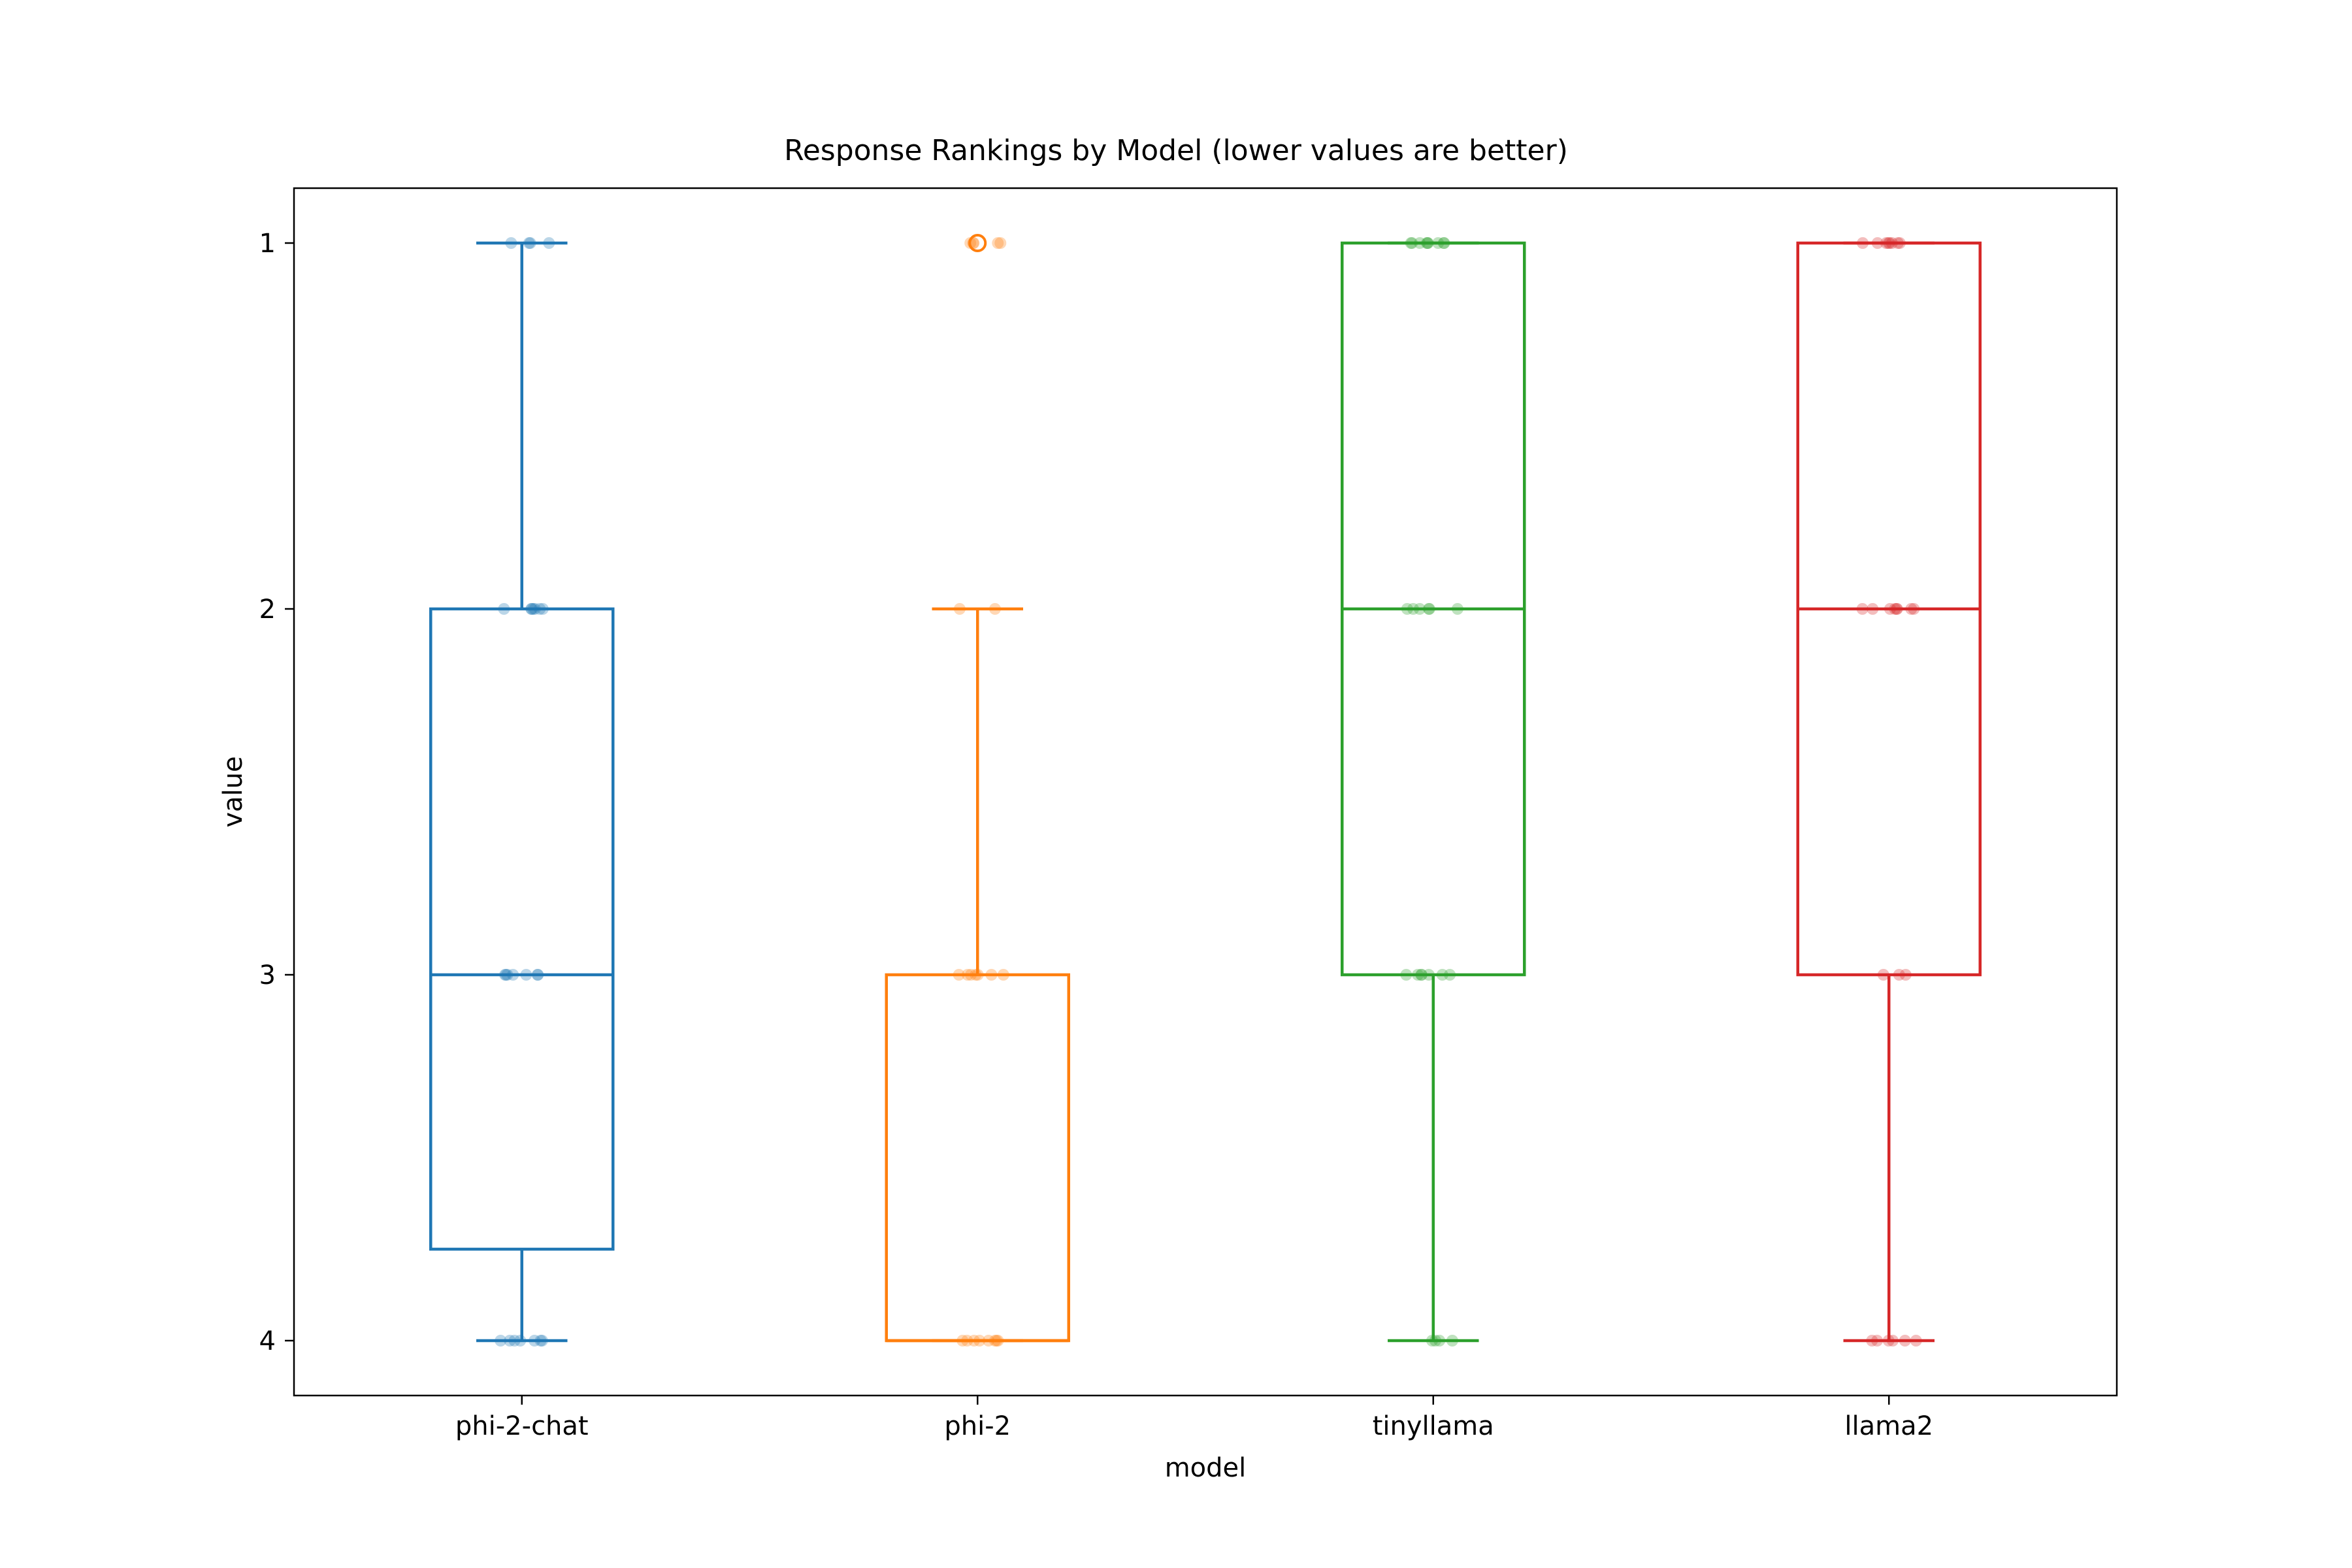  Describe the element at coordinates (977, 1426) in the screenshot. I see `x-tick-label: phi-2` at that location.